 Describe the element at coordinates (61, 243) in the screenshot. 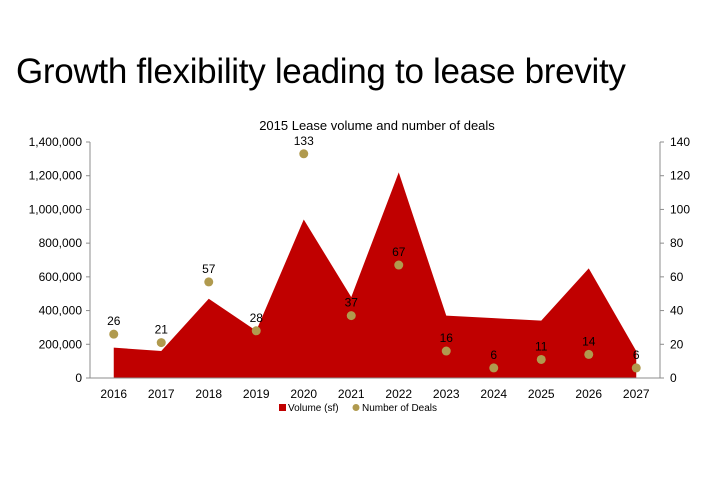

I see `left-tick-label: 800,000` at that location.